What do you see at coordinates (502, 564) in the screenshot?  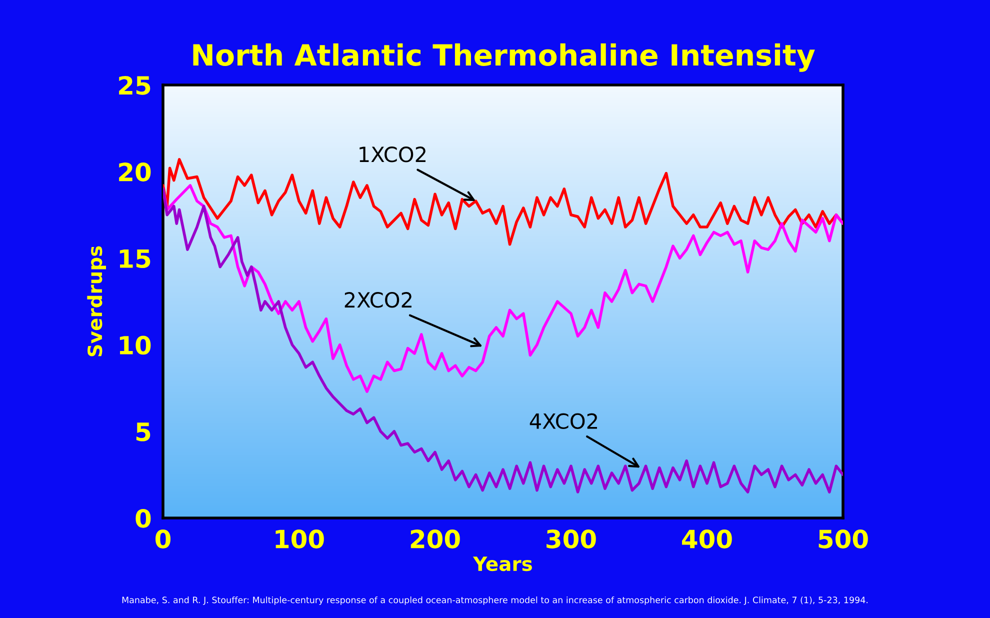 I see `x-axis-title: Years` at bounding box center [502, 564].